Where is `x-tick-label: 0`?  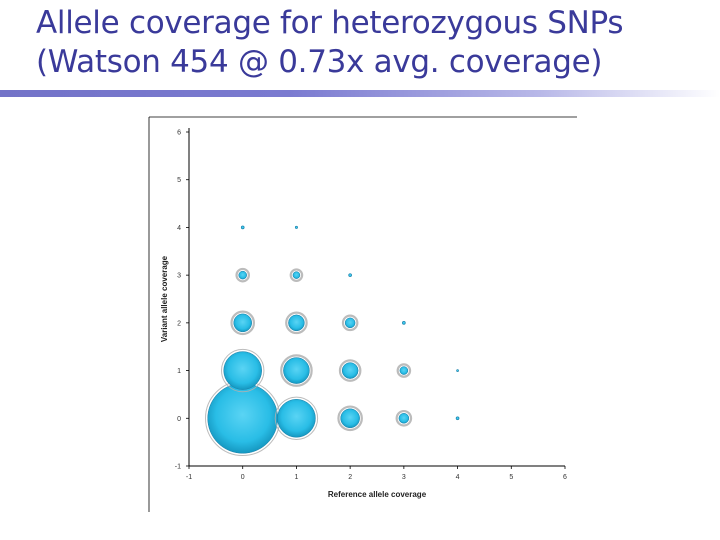 x-tick-label: 0 is located at coordinates (243, 477).